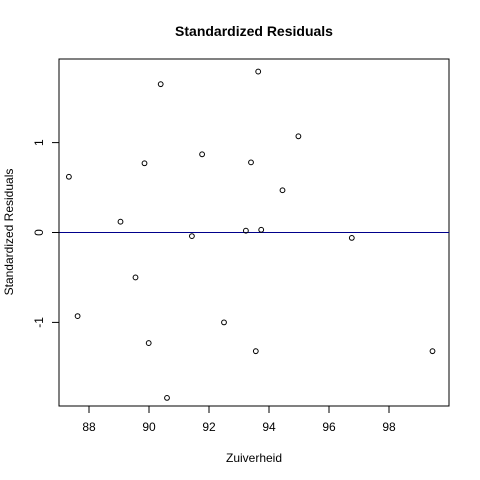 This screenshot has height=480, width=480. What do you see at coordinates (9, 232) in the screenshot?
I see `y-axis-label: Standardized Residuals` at bounding box center [9, 232].